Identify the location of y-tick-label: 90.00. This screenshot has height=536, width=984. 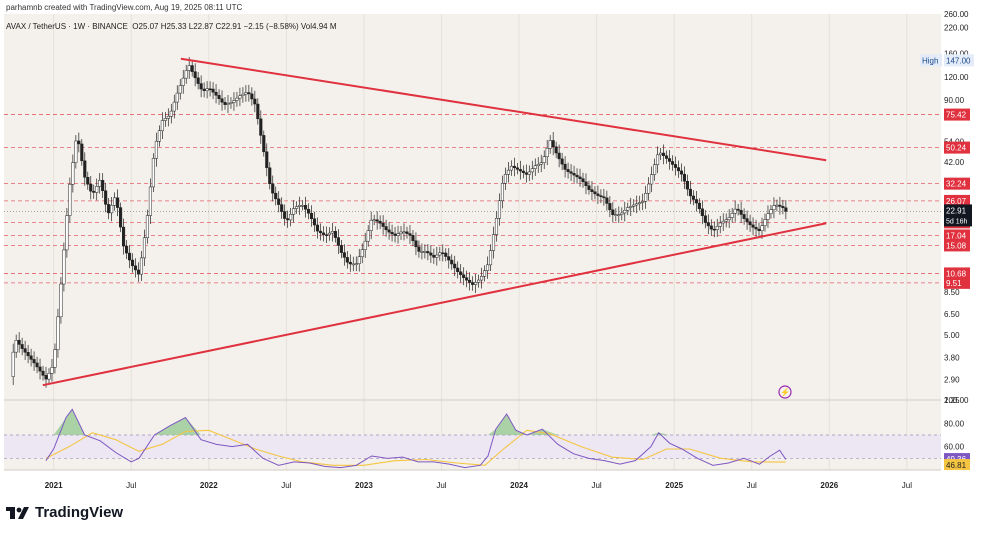
(954, 100).